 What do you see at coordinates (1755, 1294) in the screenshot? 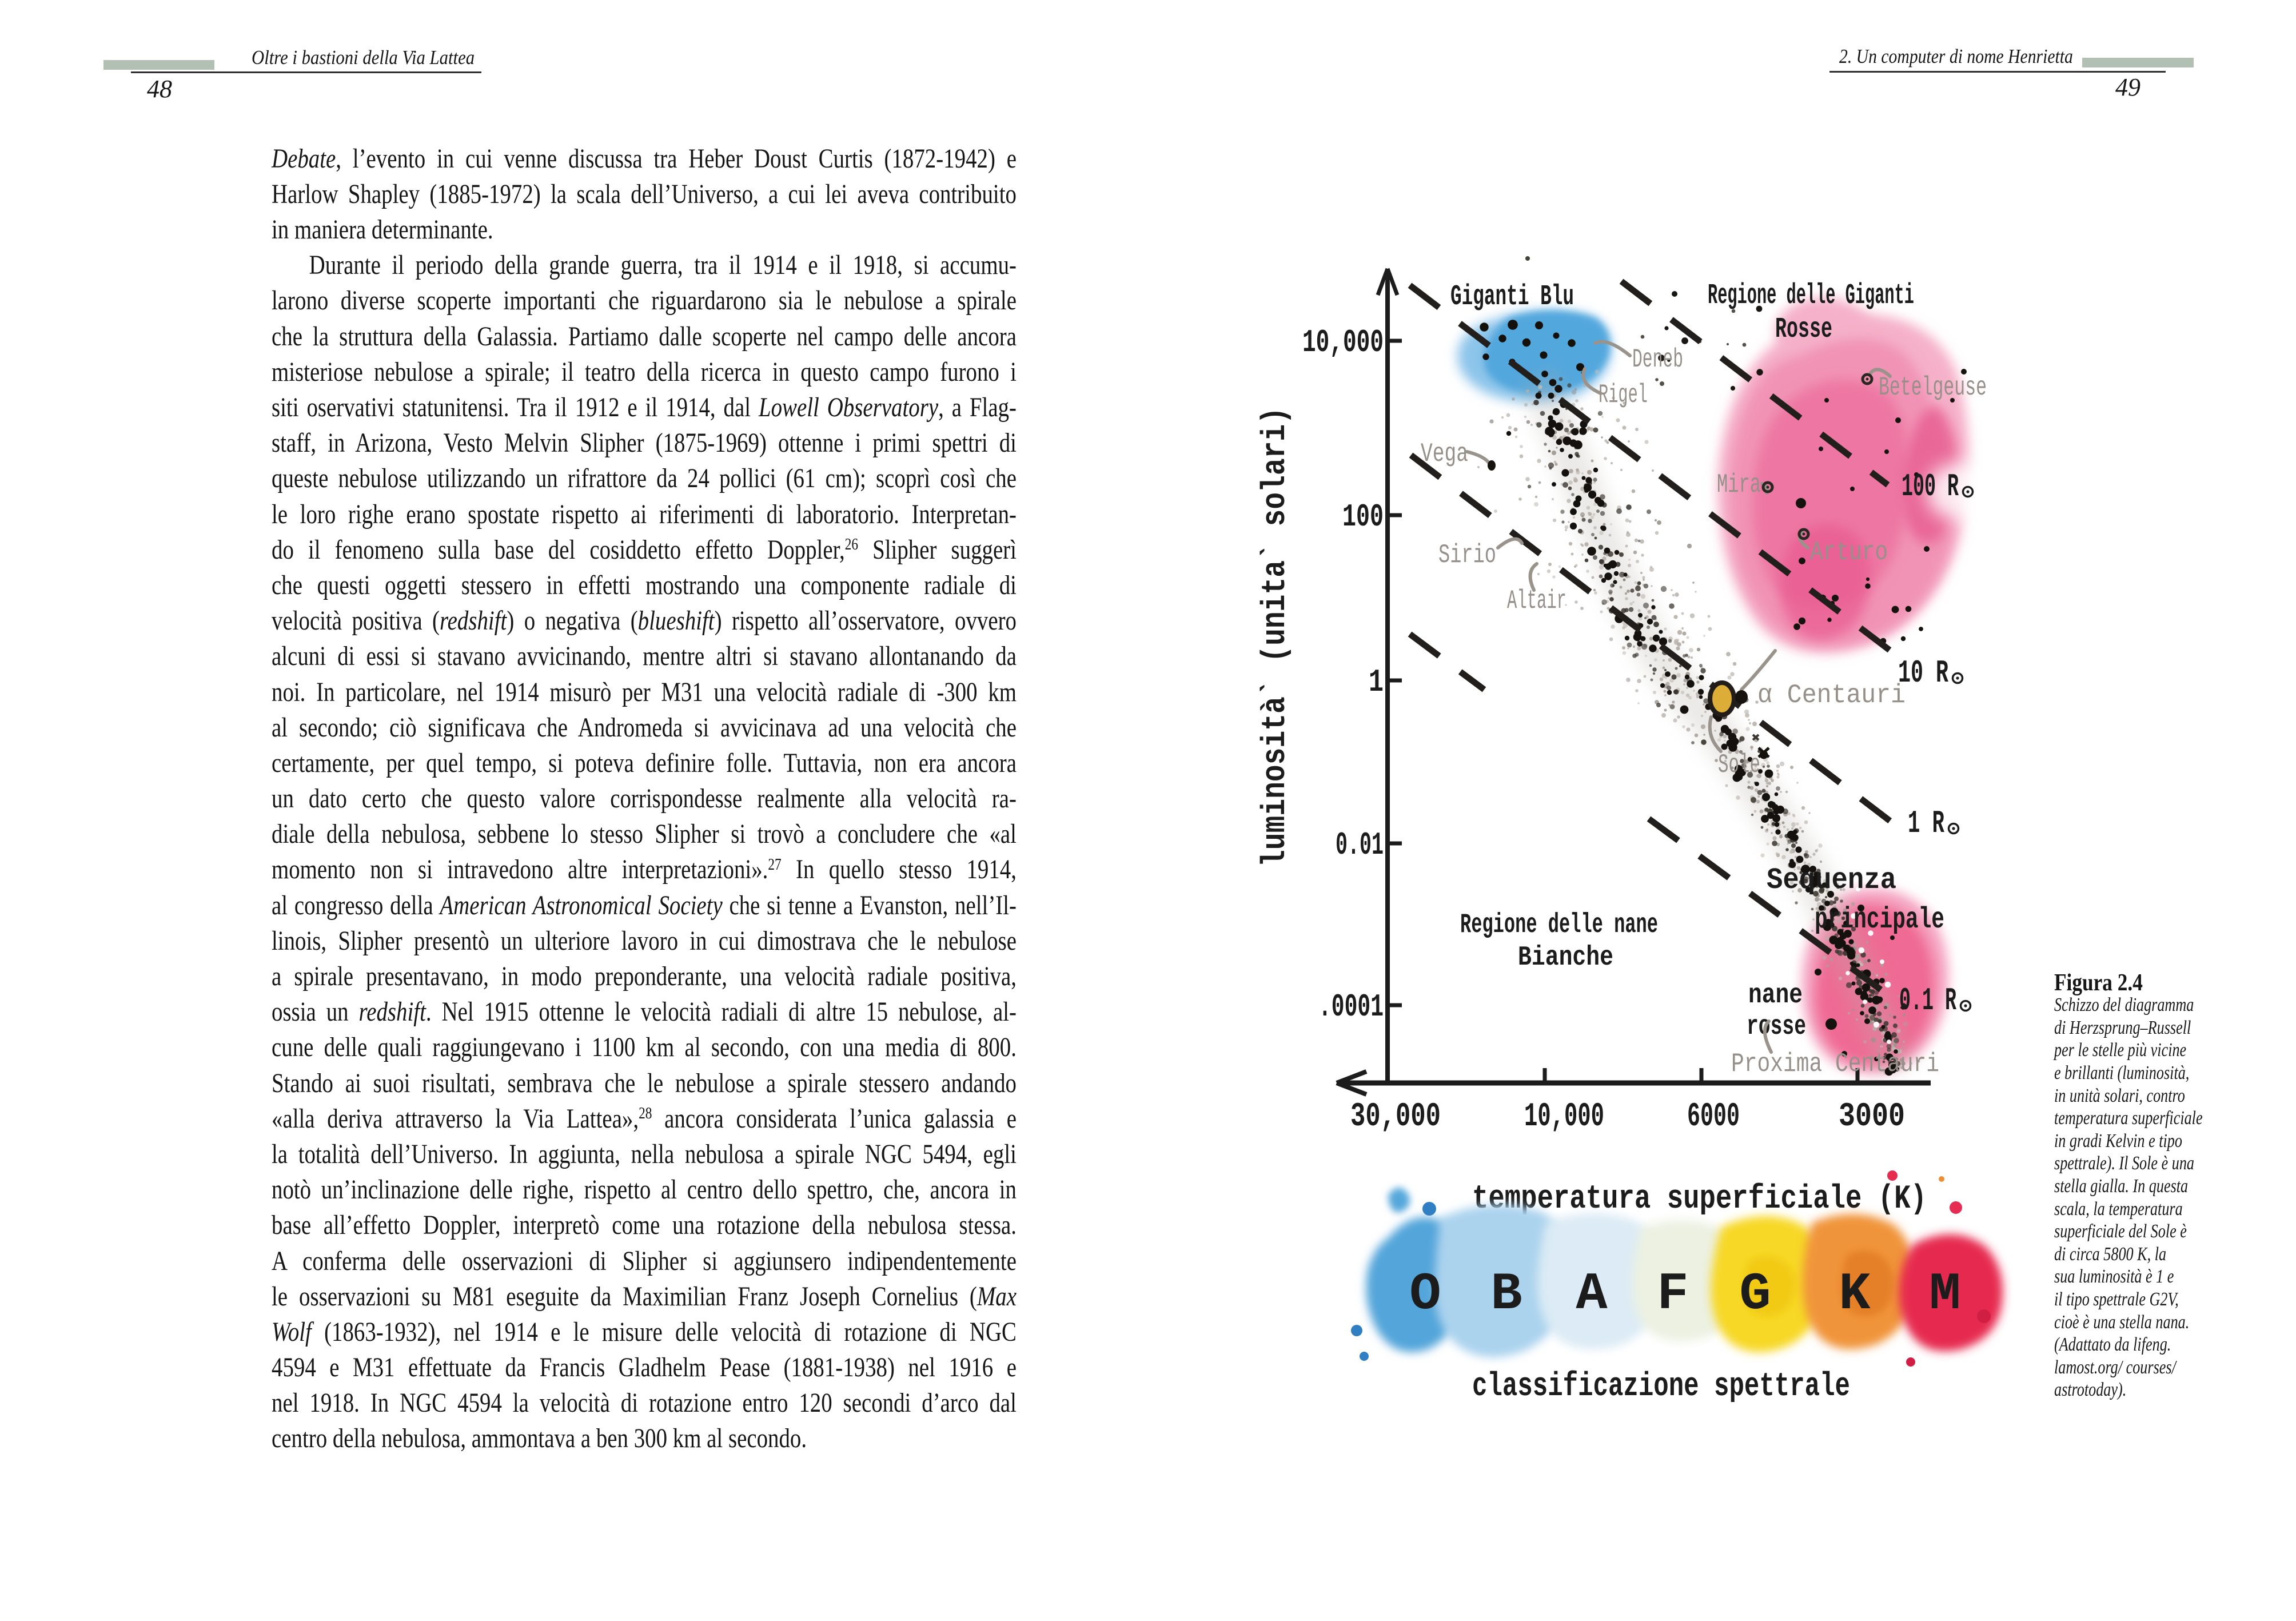
I see `svg-text: G` at bounding box center [1755, 1294].